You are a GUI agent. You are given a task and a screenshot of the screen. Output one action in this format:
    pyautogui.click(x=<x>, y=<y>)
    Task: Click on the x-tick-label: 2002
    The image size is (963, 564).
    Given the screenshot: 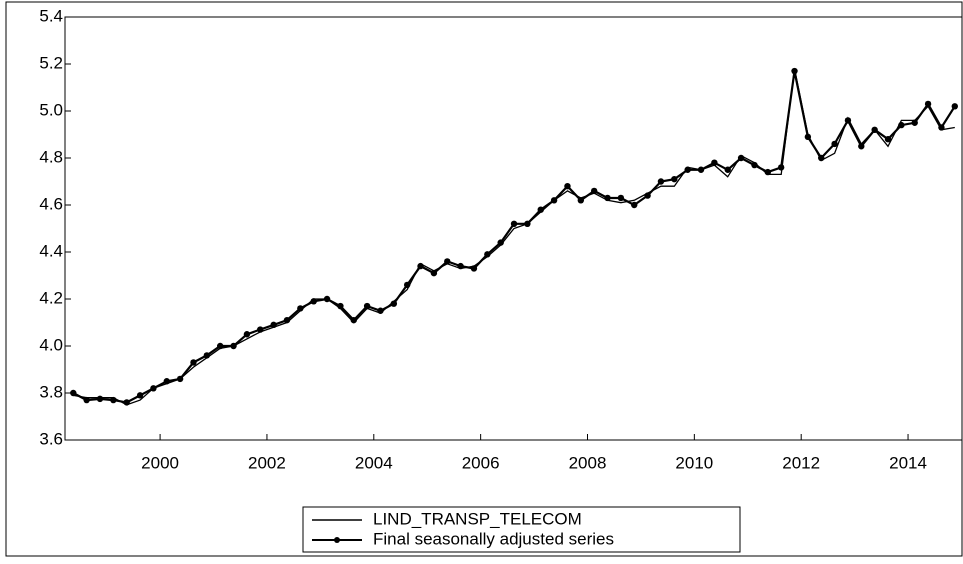 What is the action you would take?
    pyautogui.click(x=267, y=462)
    